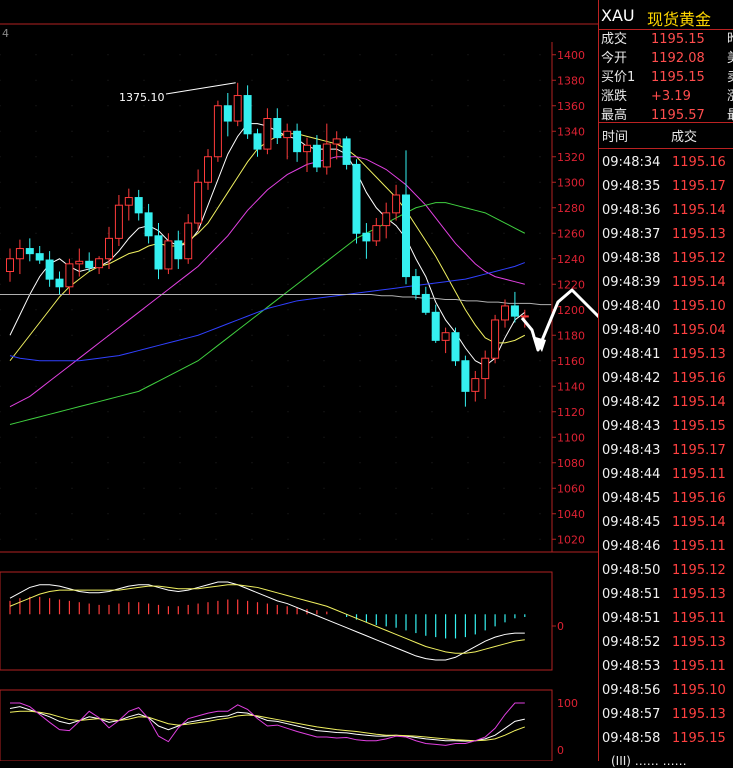 This screenshot has height=768, width=733. What do you see at coordinates (666, 331) in the screenshot?
I see `tick-row: 09:48:40 1195.04` at bounding box center [666, 331].